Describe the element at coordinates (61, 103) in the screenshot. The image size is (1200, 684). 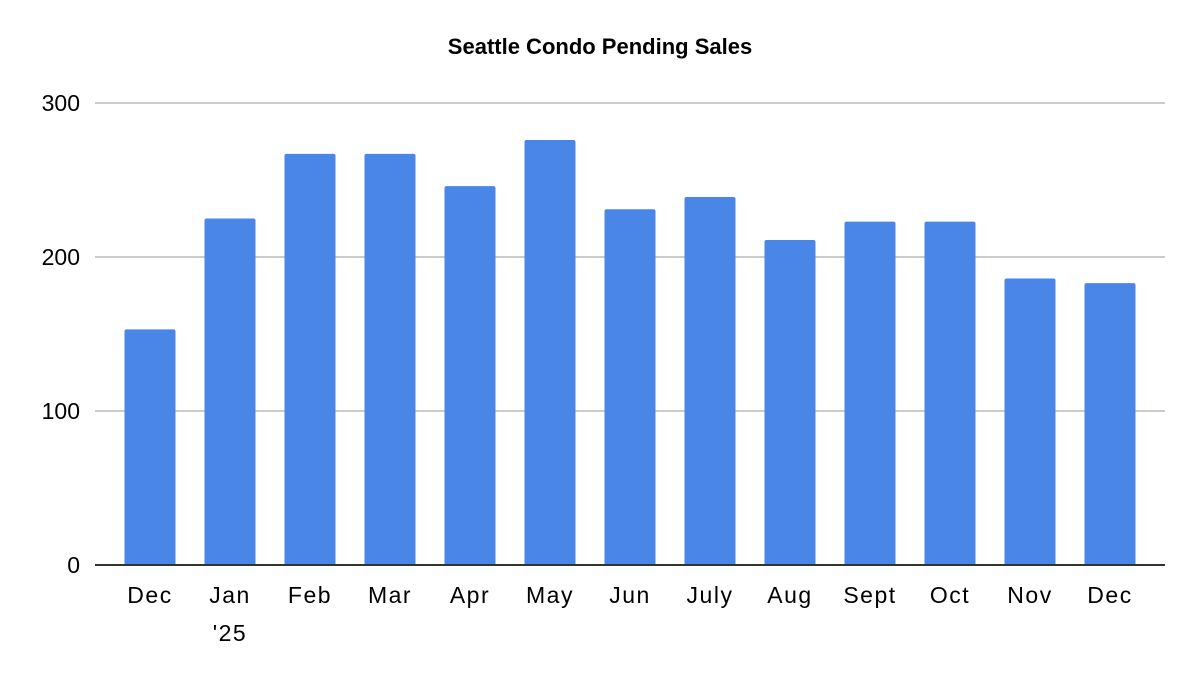
I see `y-tick-label: 300` at that location.